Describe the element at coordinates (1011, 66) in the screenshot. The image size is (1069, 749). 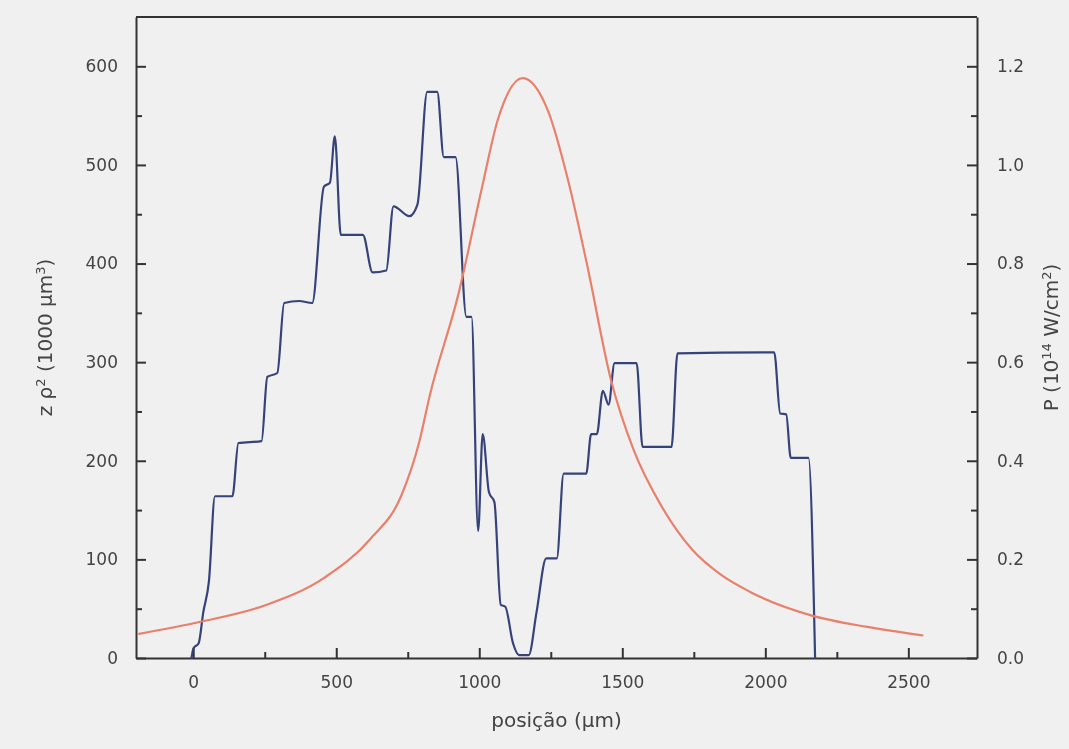
I see `y2-tick-label: 1.2` at that location.